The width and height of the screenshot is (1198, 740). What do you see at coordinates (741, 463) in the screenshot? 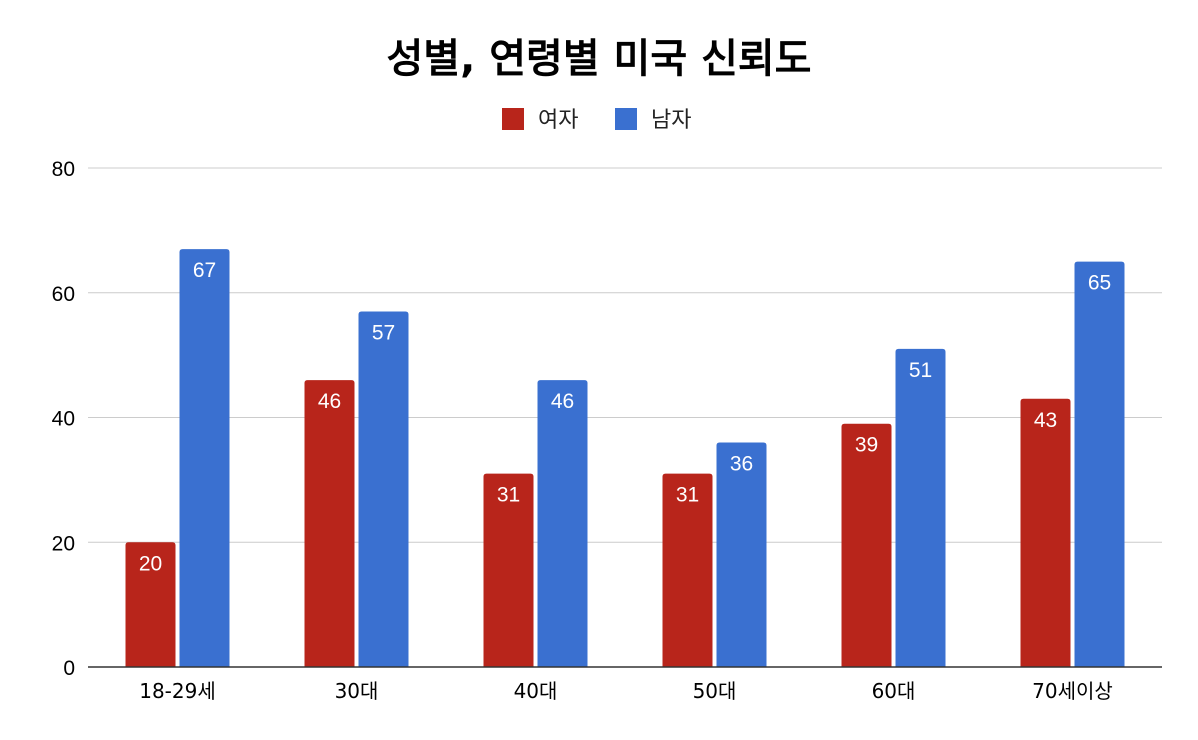
I see `bar-value-label: 36` at bounding box center [741, 463].